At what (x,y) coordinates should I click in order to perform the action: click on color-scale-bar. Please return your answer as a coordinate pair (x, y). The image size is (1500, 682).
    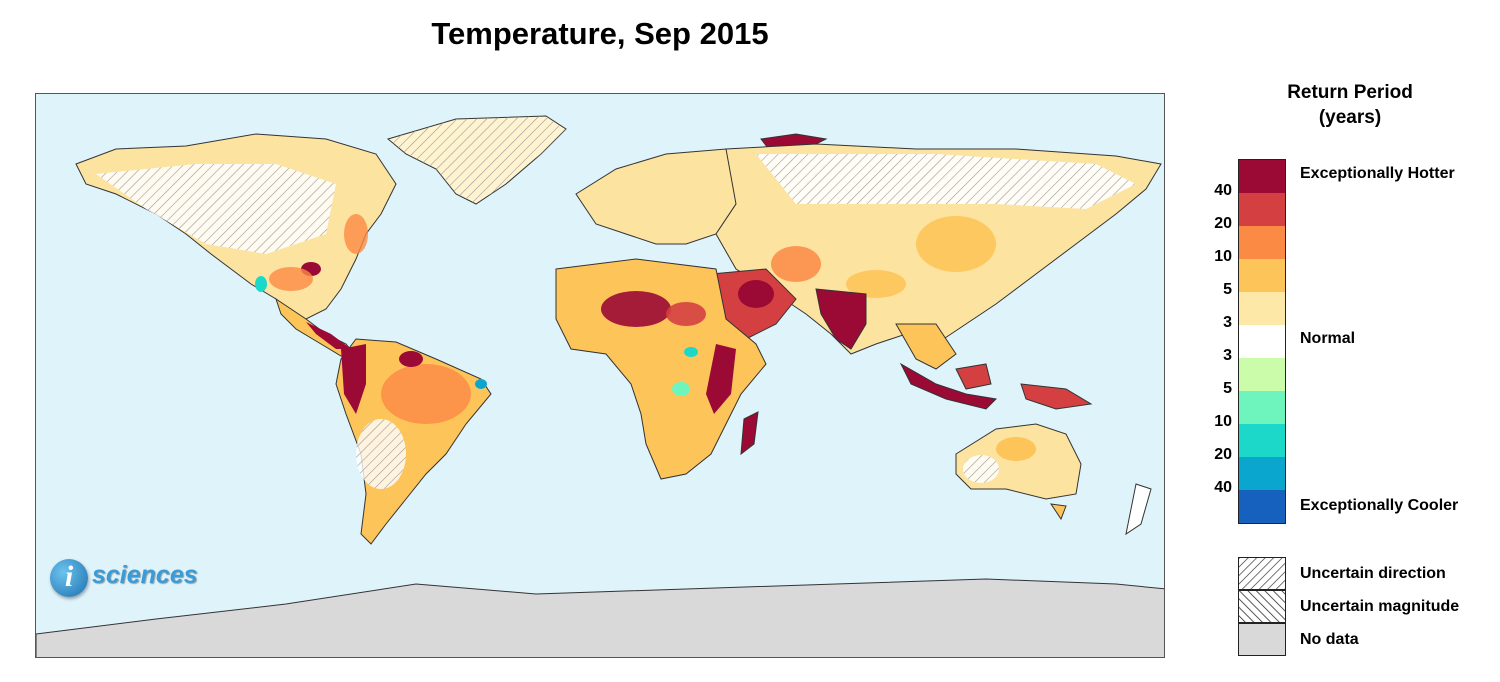
    Looking at the image, I should click on (1262, 341).